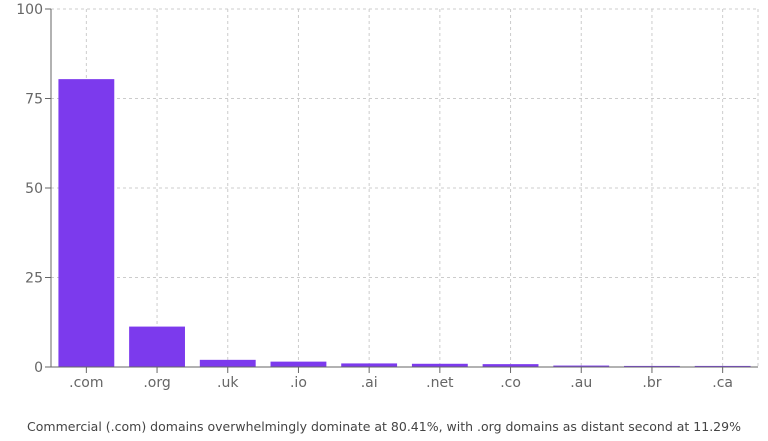  What do you see at coordinates (34, 100) in the screenshot?
I see `y-tick-label: 75` at bounding box center [34, 100].